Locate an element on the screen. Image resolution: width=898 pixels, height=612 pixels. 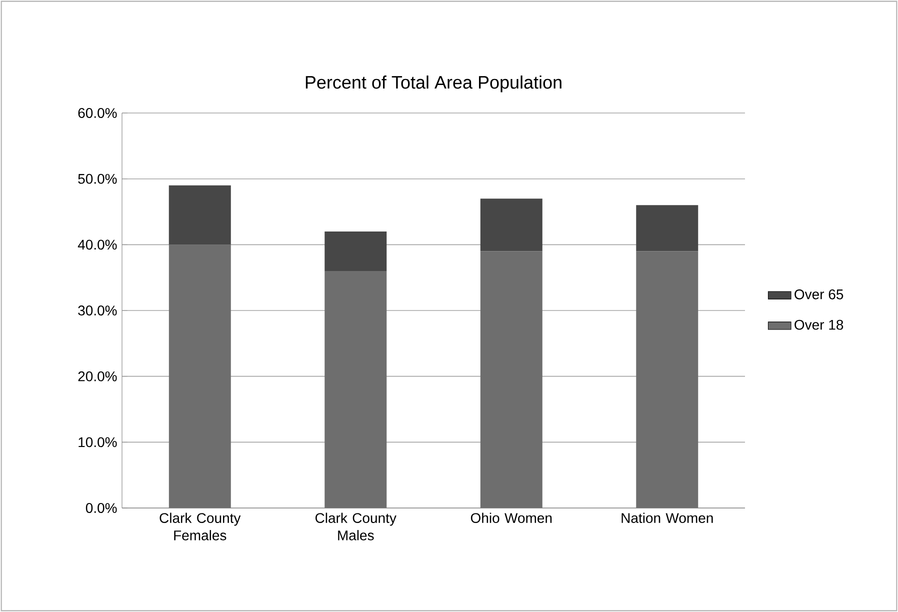
y-tick-label: 50.0% is located at coordinates (97, 179).